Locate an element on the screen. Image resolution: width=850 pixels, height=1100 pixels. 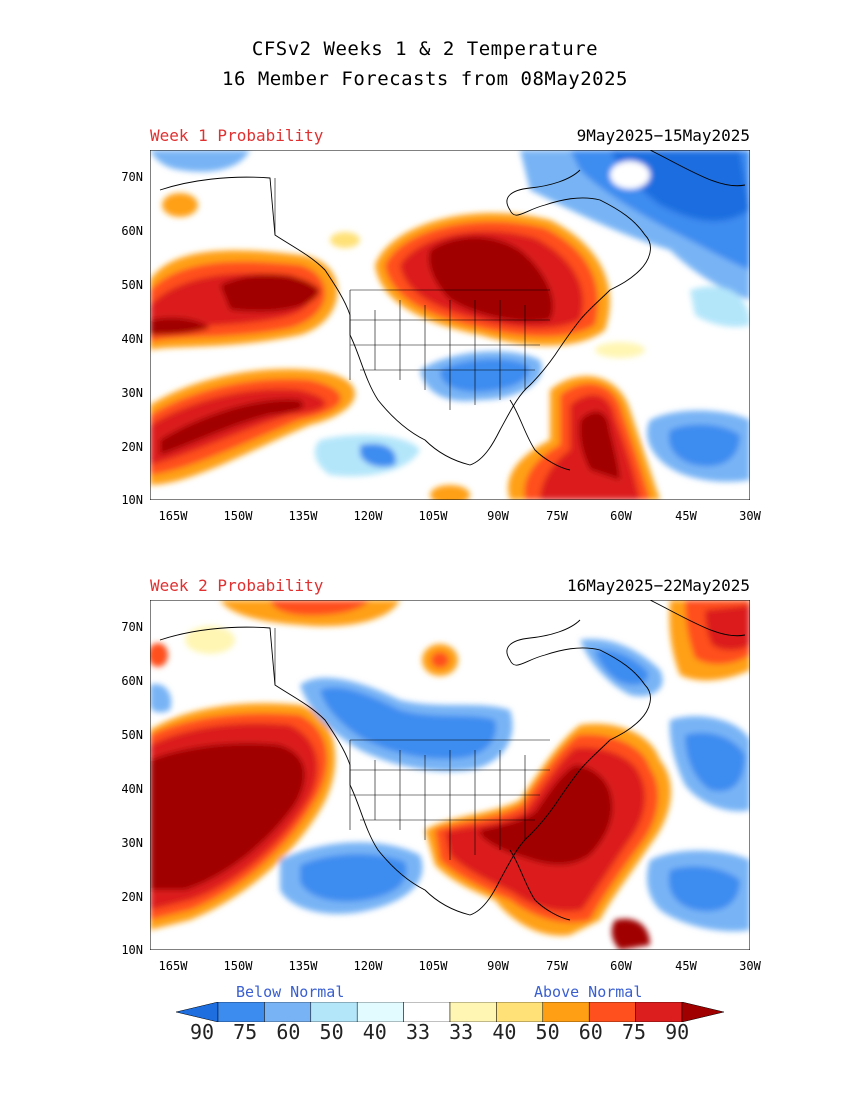
title-line-2: 16 Member Forecasts from 08May2025 is located at coordinates (425, 79).